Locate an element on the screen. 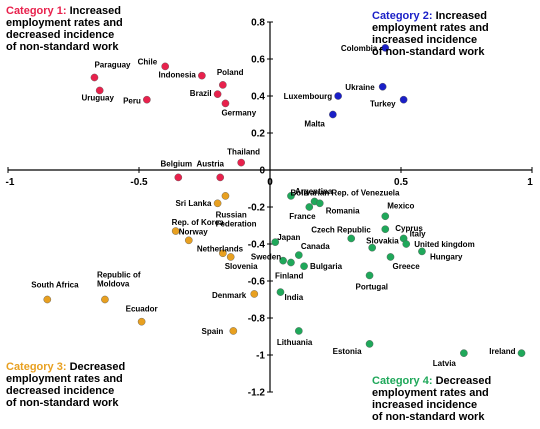 Image resolution: width=540 pixels, height=429 pixels. category-3-heading: Category 3: is located at coordinates (36, 367).